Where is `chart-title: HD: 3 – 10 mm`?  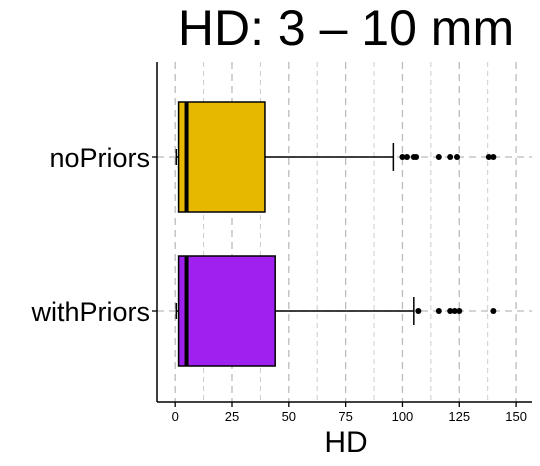 chart-title: HD: 3 – 10 mm is located at coordinates (346, 28).